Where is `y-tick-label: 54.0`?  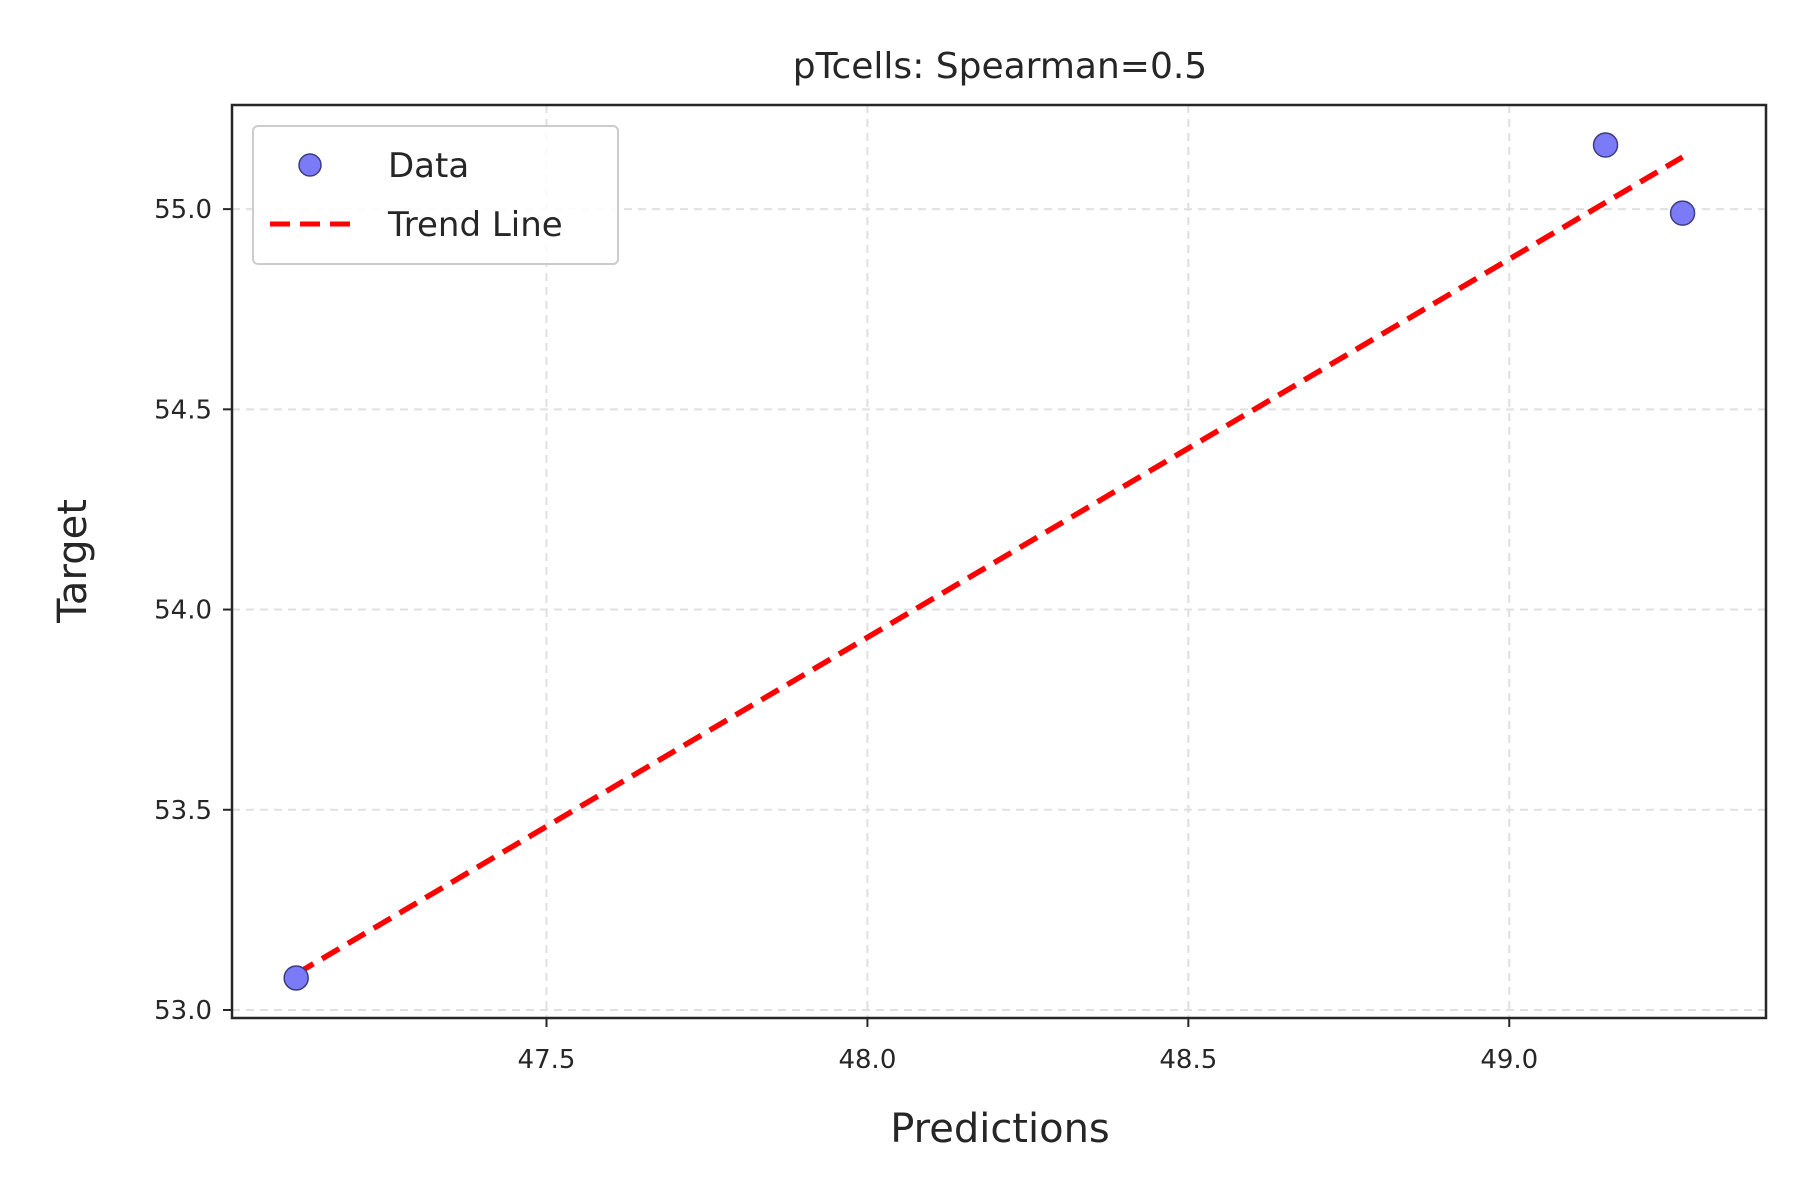
y-tick-label: 54.0 is located at coordinates (183, 611).